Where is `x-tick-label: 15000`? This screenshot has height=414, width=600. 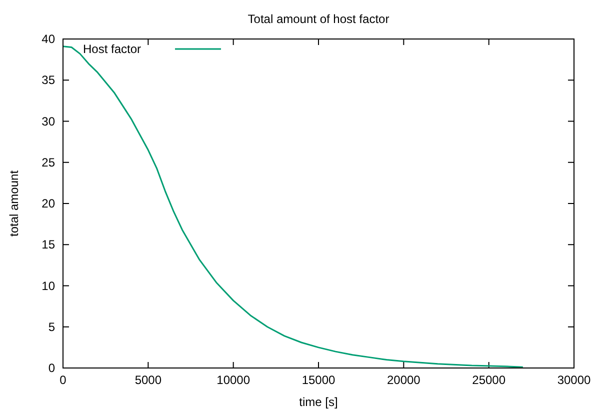
x-tick-label: 15000 is located at coordinates (319, 380).